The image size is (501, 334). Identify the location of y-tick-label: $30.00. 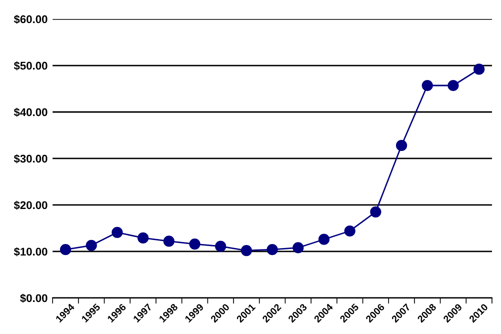
(31, 159).